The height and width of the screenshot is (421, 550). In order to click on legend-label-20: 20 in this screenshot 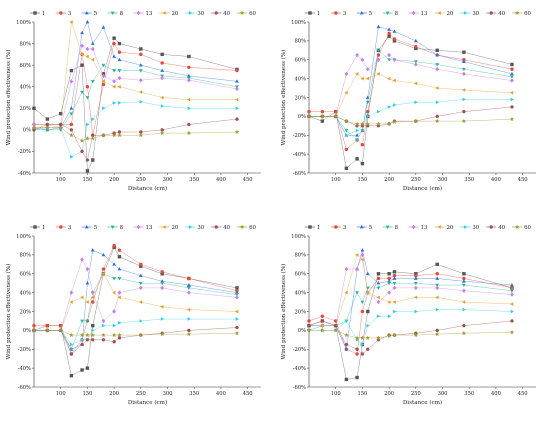, I will do `click(174, 14)`.